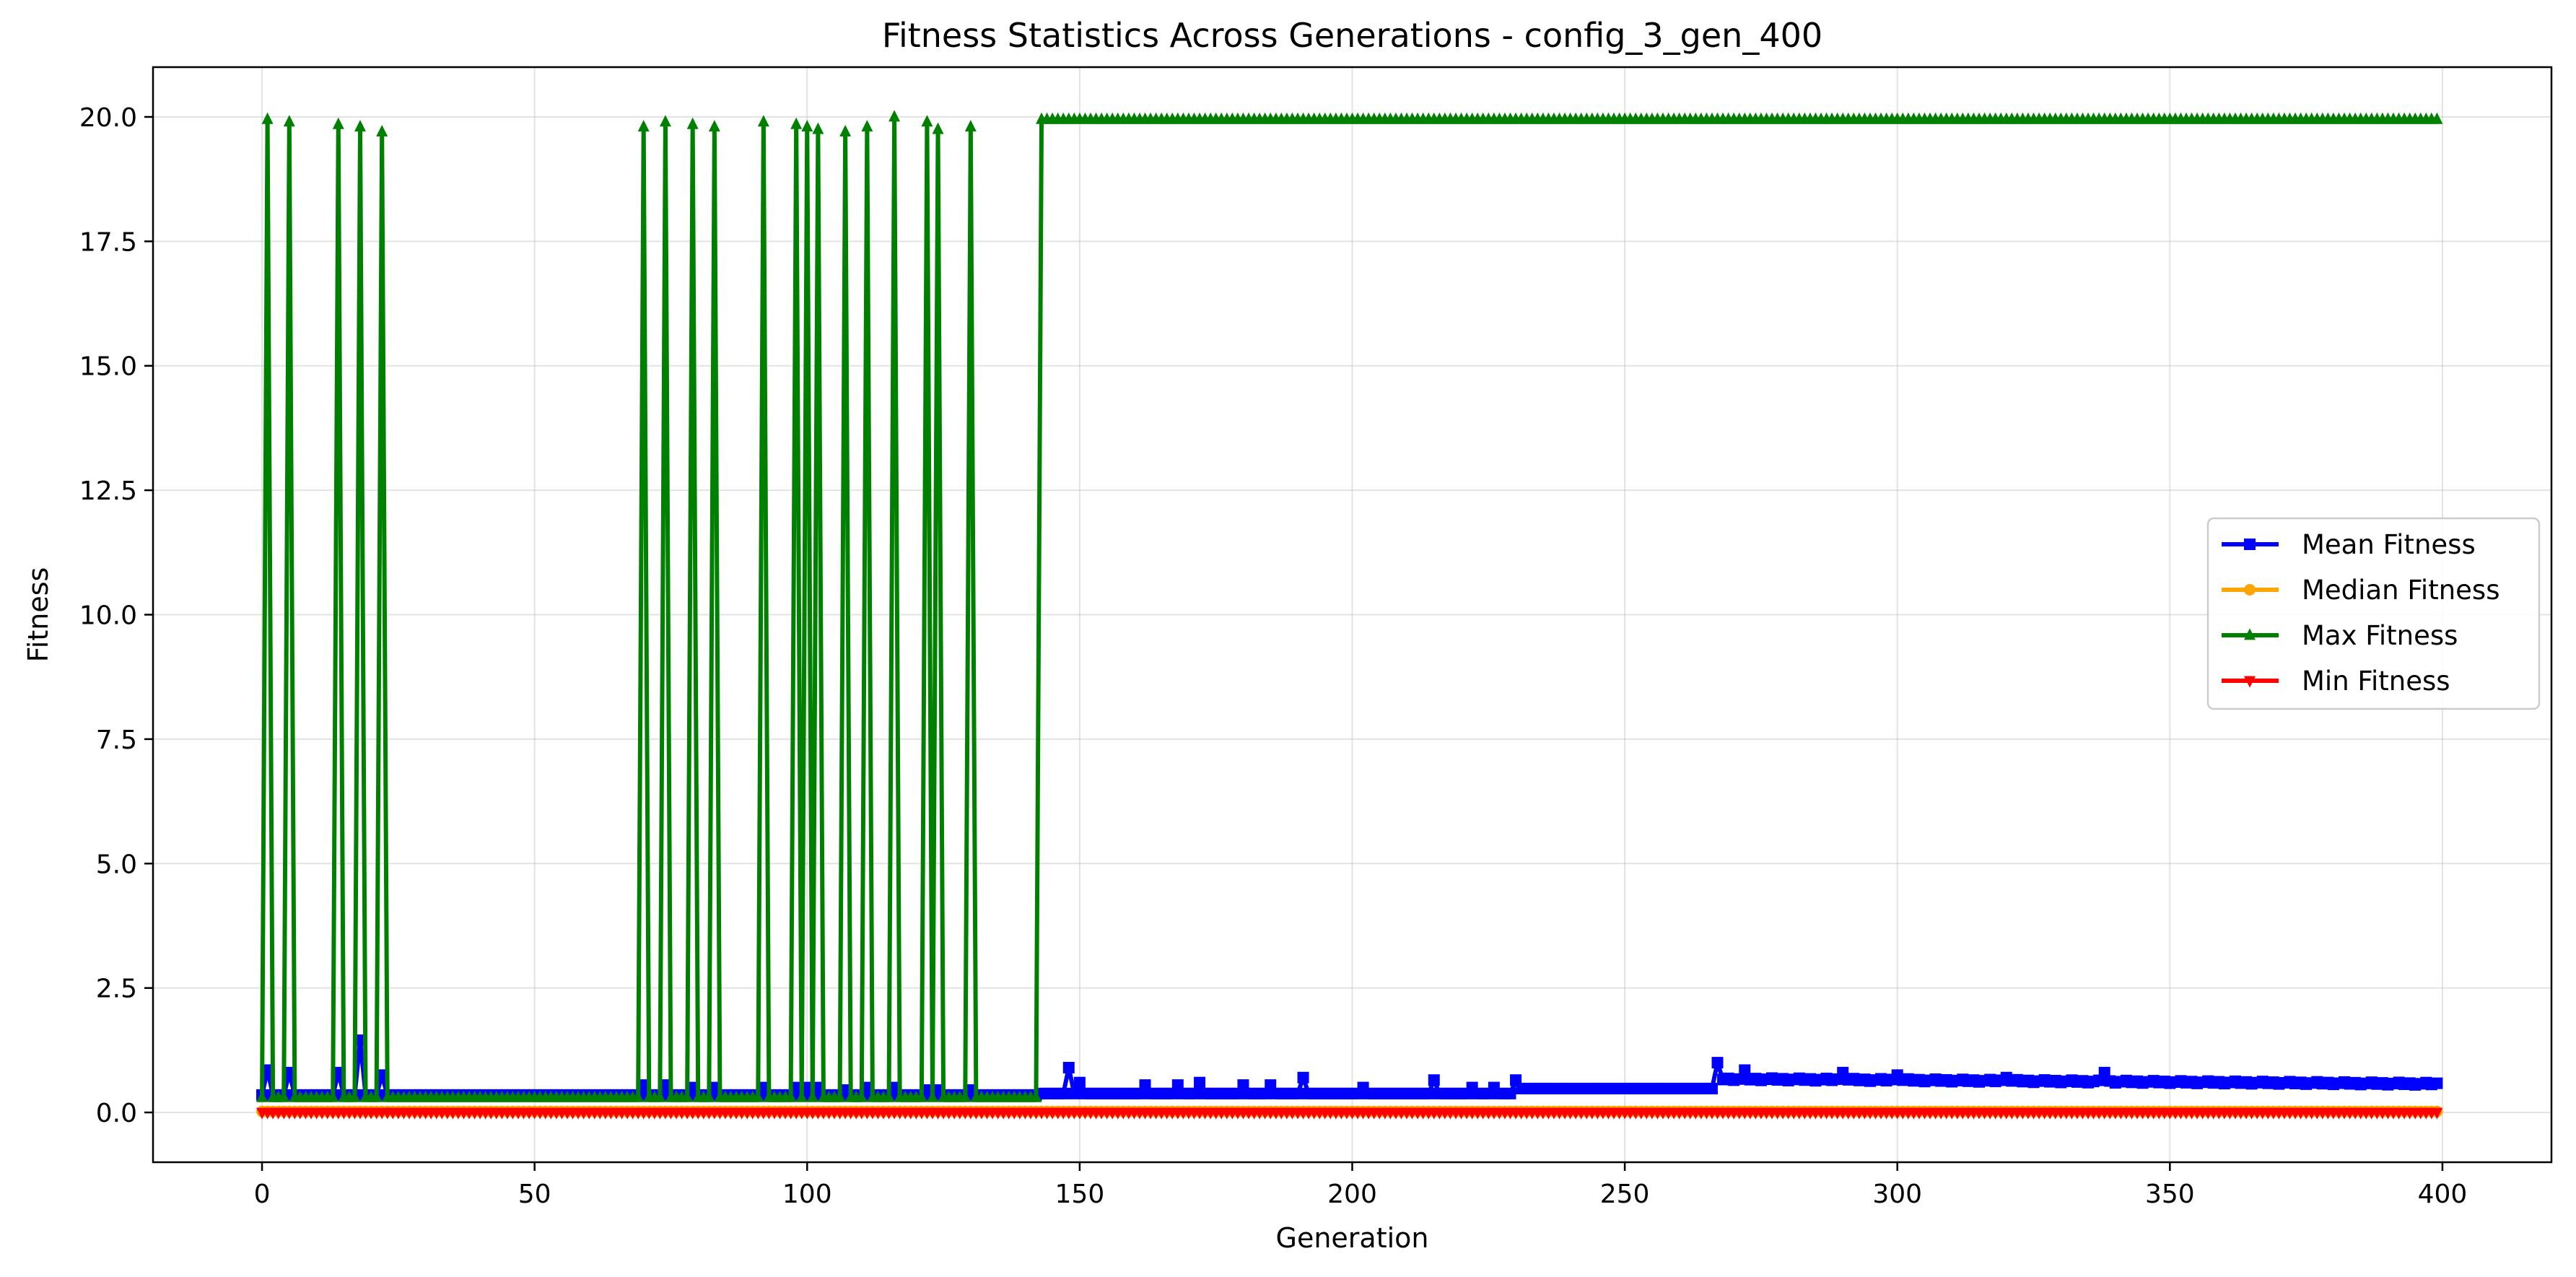 This screenshot has width=2576, height=1277. I want to click on x-tick-label: 150, so click(1080, 1194).